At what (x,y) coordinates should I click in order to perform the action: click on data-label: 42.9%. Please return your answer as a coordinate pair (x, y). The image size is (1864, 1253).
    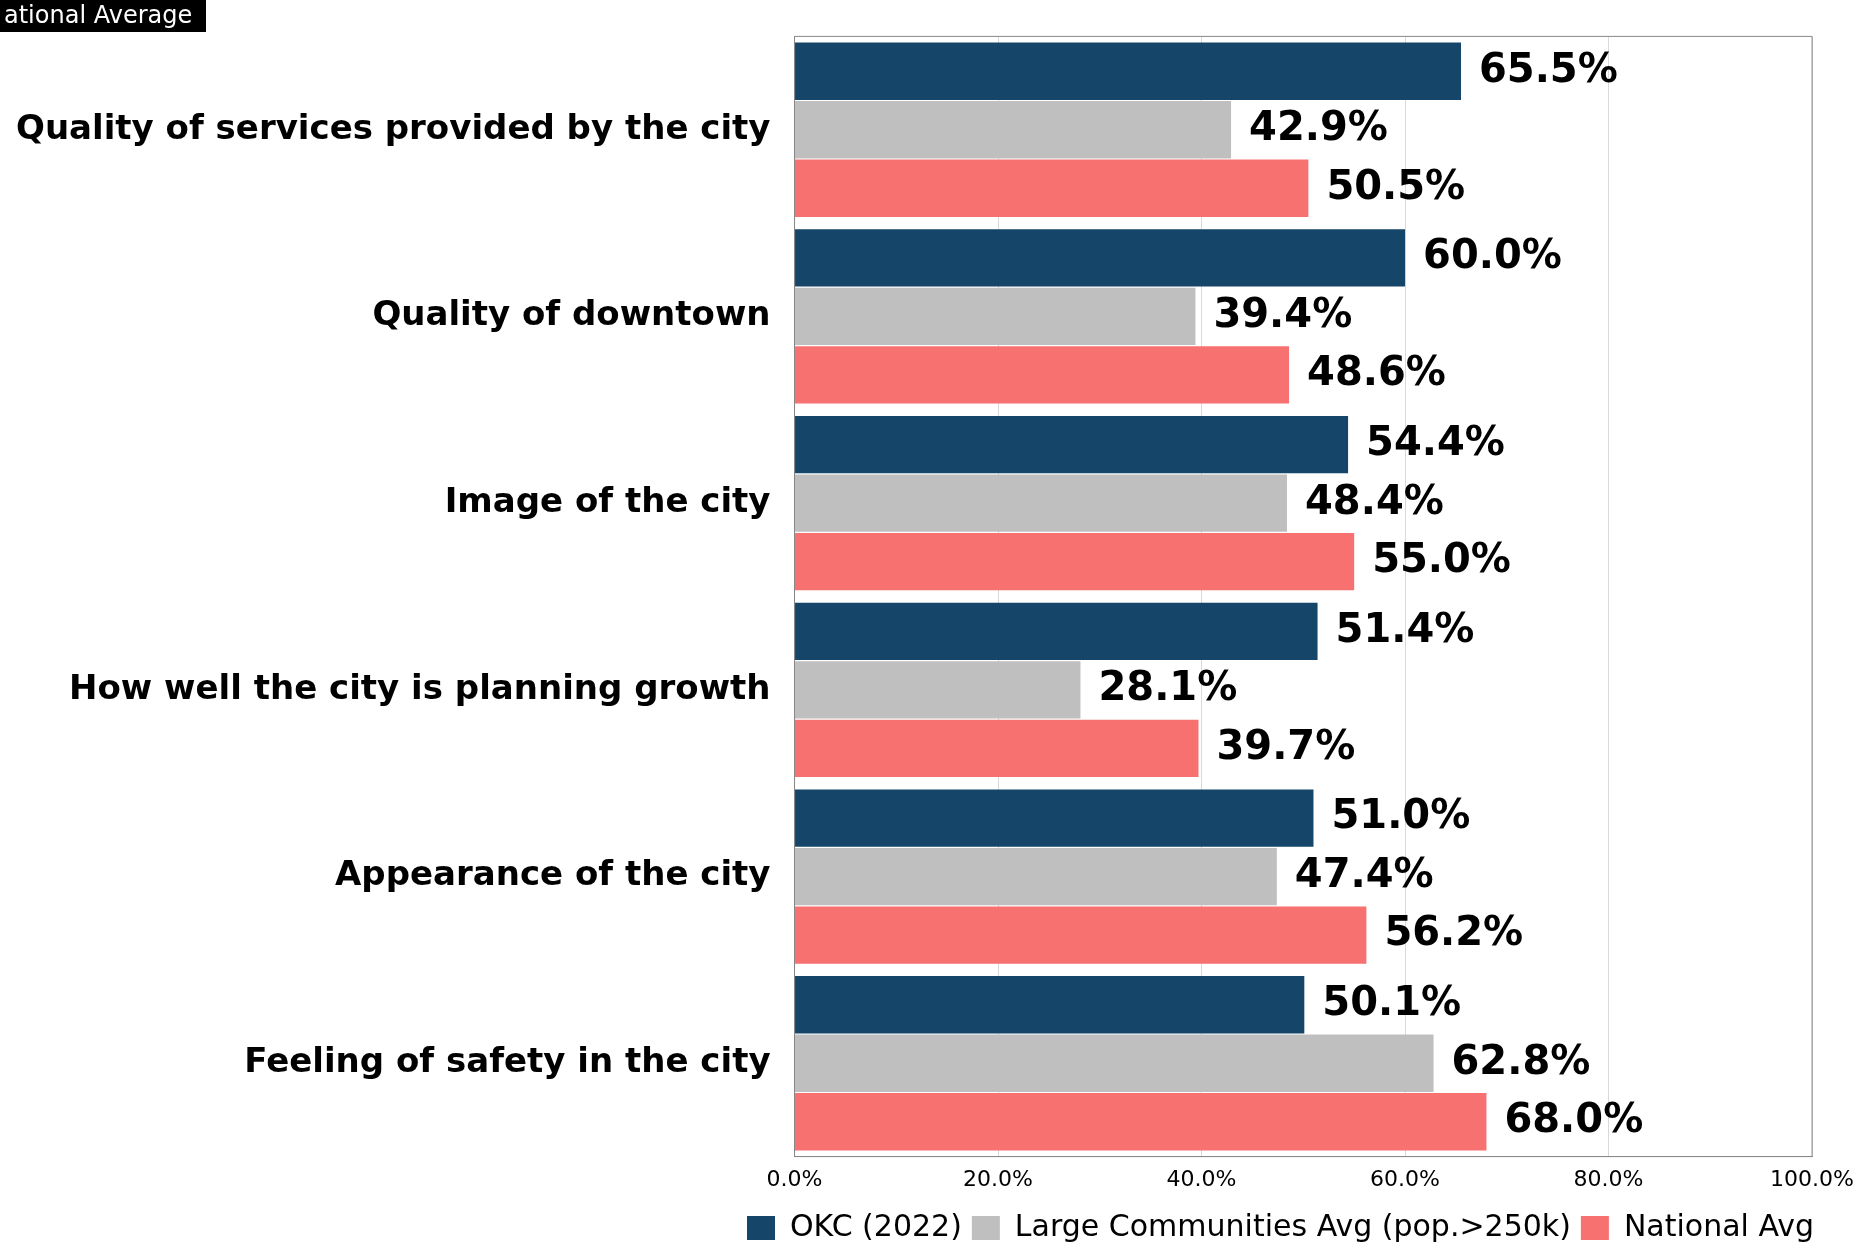
    Looking at the image, I should click on (1318, 126).